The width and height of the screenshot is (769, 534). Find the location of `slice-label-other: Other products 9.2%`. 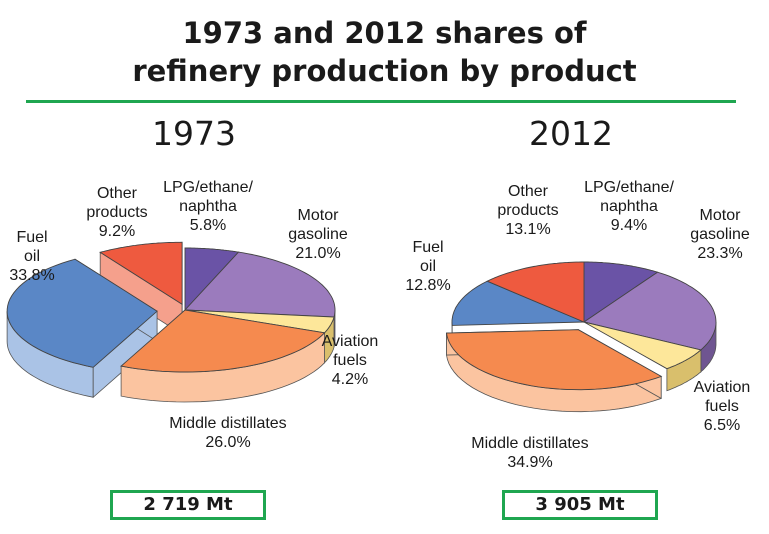

slice-label-other: Other products 9.2% is located at coordinates (116, 212).